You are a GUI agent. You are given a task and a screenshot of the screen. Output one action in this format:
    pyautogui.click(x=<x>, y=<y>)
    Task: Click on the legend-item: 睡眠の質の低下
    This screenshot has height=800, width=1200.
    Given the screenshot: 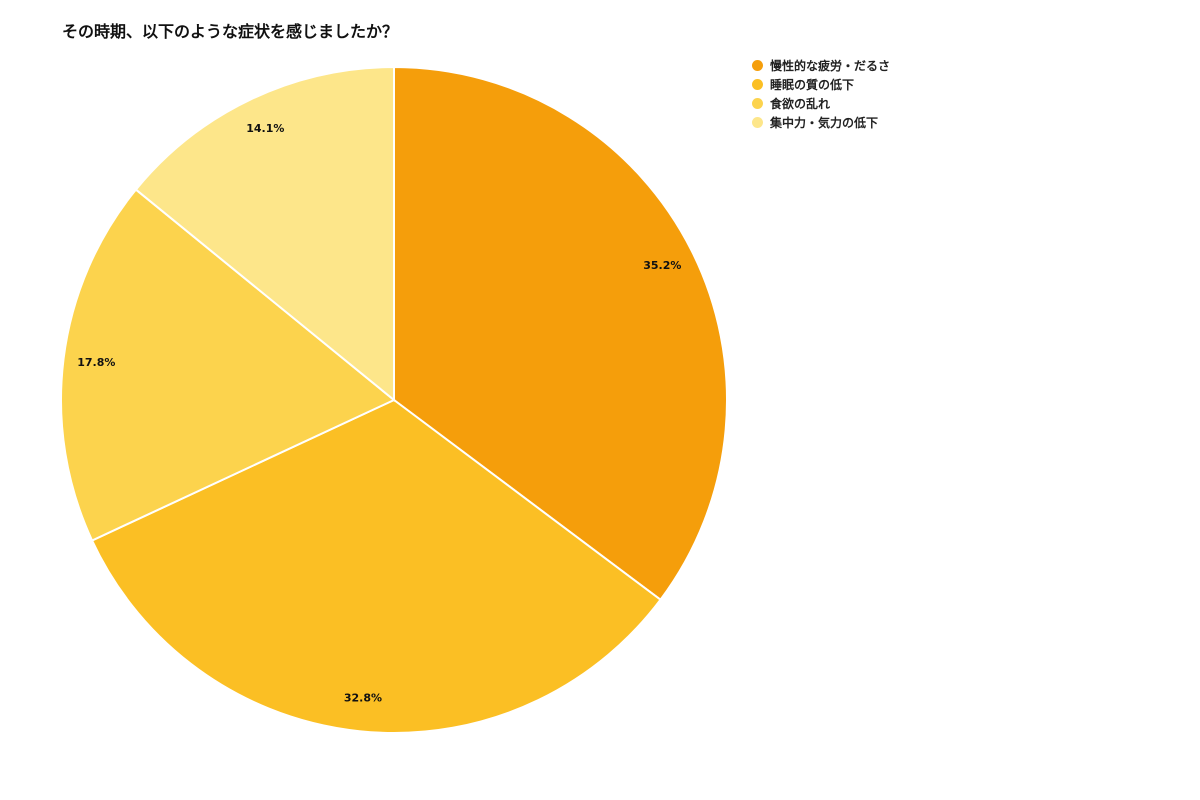 What is the action you would take?
    pyautogui.click(x=821, y=84)
    